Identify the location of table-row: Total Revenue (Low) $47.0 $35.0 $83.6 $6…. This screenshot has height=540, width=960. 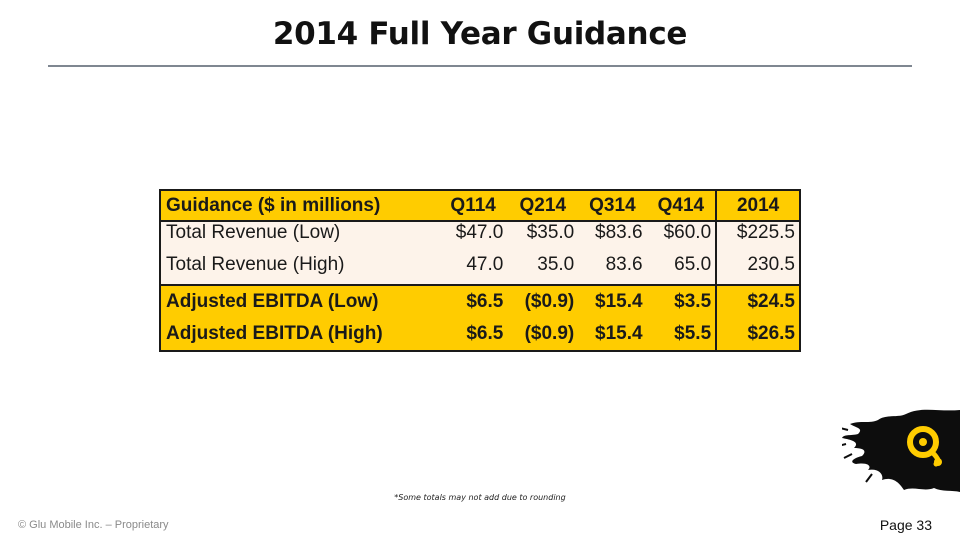
(480, 233).